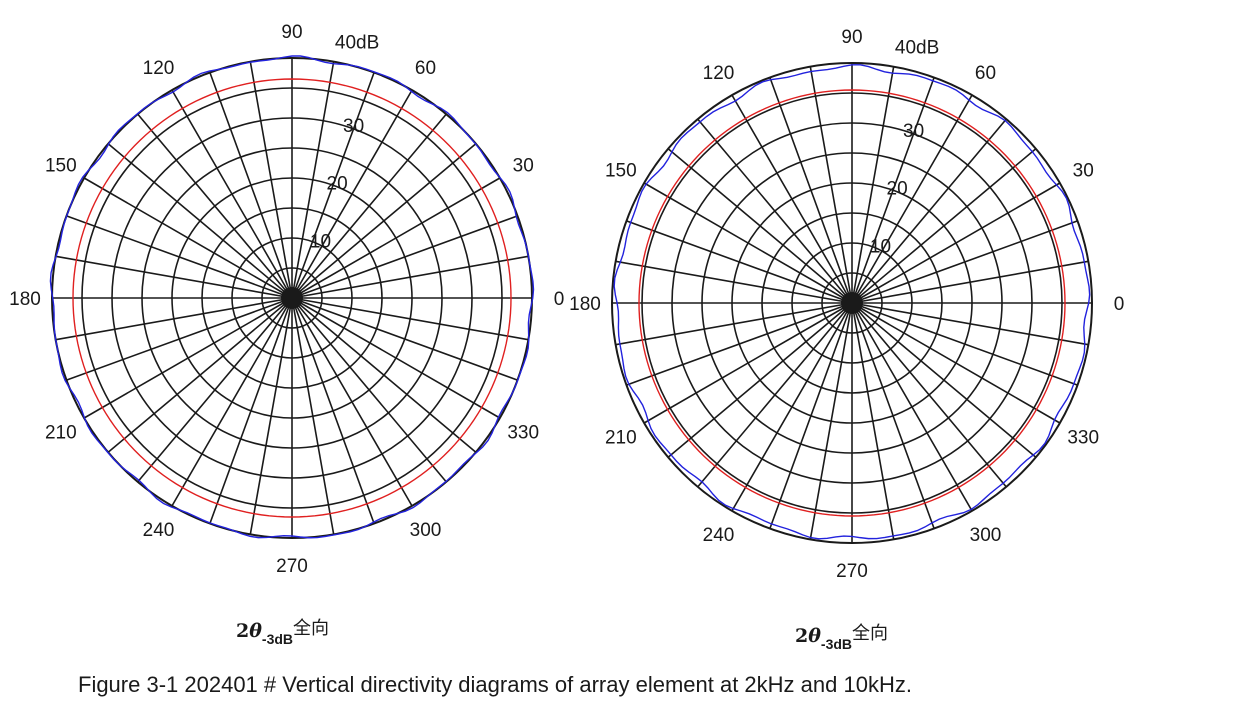 The image size is (1255, 725). Describe the element at coordinates (836, 644) in the screenshot. I see `sublabel-right-subscript: -3dB` at that location.